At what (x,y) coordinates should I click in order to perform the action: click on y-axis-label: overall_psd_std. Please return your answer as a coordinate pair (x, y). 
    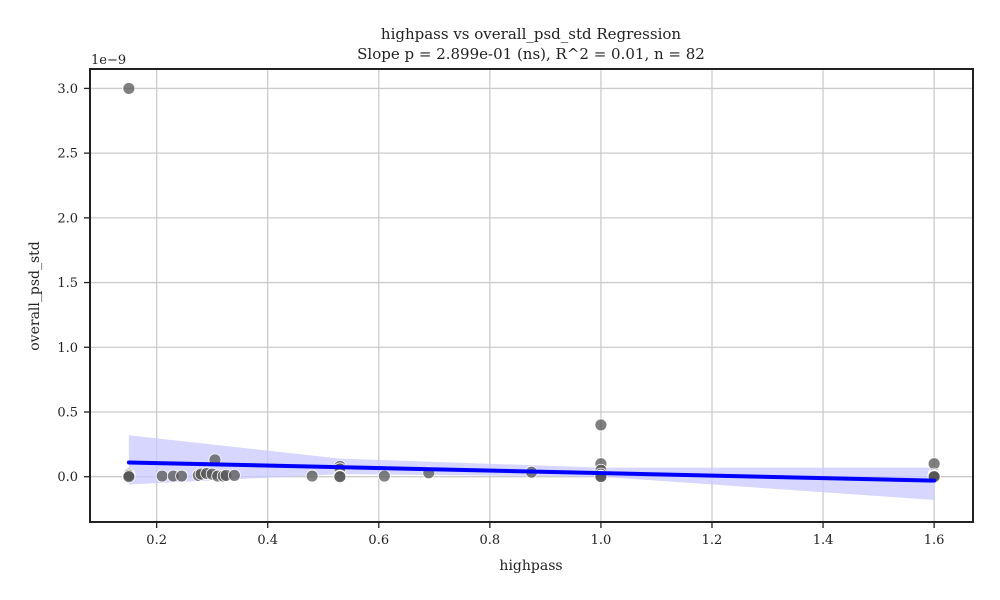
    Looking at the image, I should click on (35, 296).